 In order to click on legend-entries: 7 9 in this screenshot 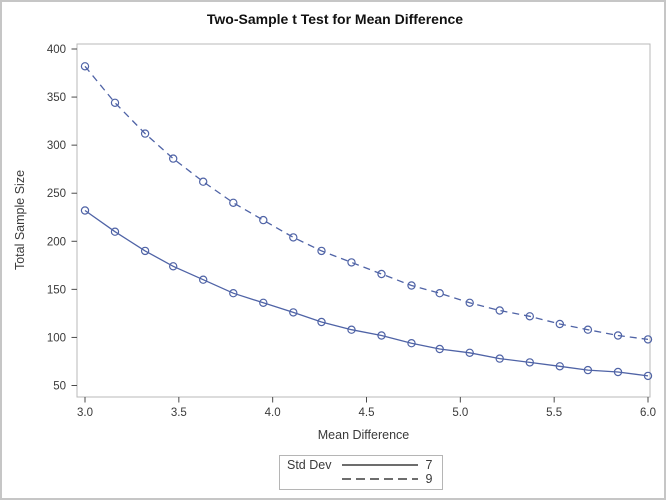, I will do `click(386, 472)`.